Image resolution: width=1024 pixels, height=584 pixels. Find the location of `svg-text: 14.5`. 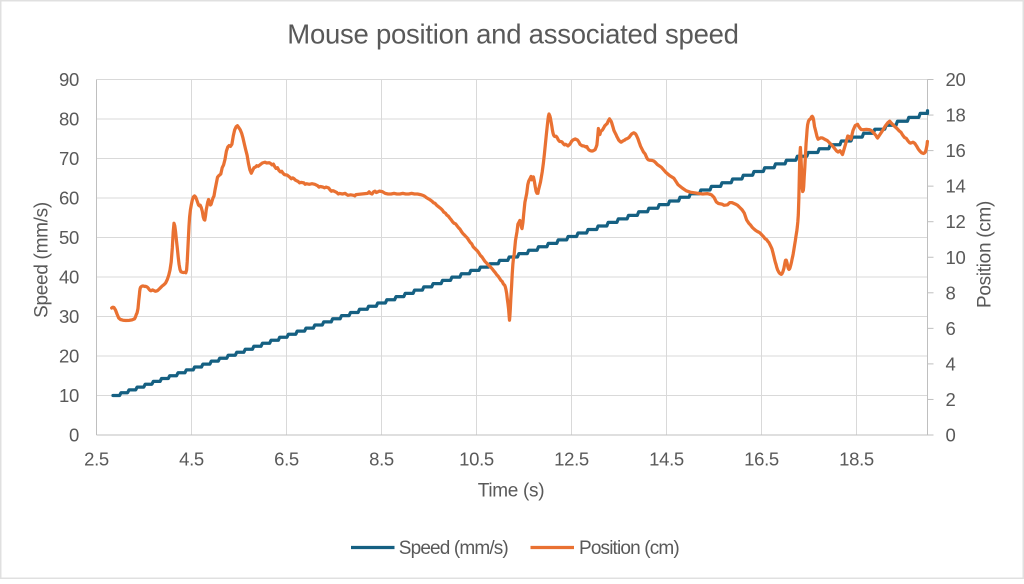

svg-text: 14.5 is located at coordinates (666, 459).